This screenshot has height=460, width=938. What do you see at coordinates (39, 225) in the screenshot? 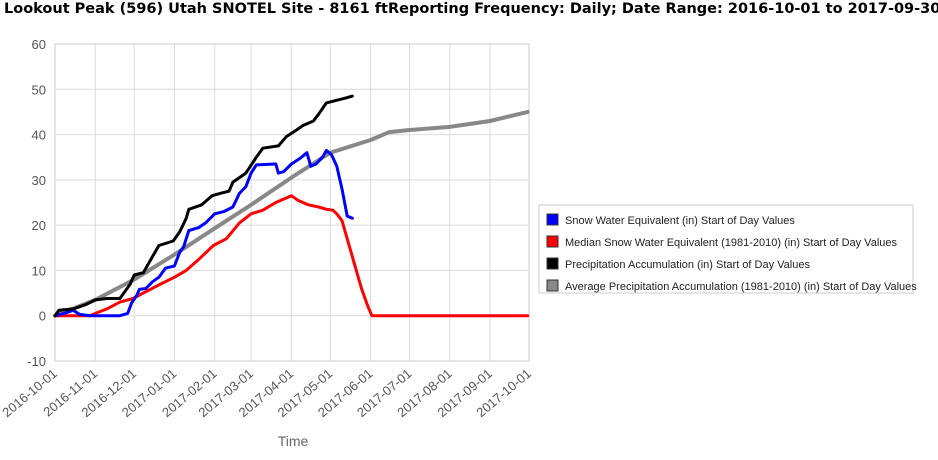
I see `y-tick-label: 20` at bounding box center [39, 225].